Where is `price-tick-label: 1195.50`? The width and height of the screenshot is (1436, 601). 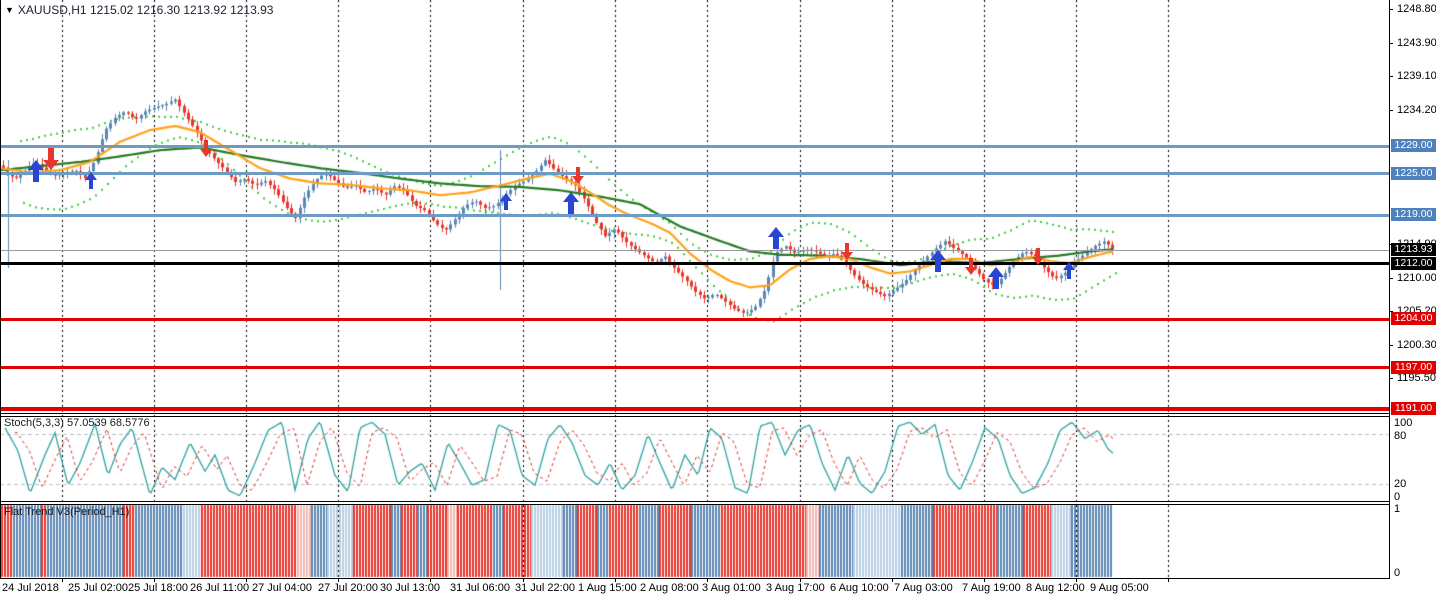
price-tick-label: 1195.50 is located at coordinates (1416, 378).